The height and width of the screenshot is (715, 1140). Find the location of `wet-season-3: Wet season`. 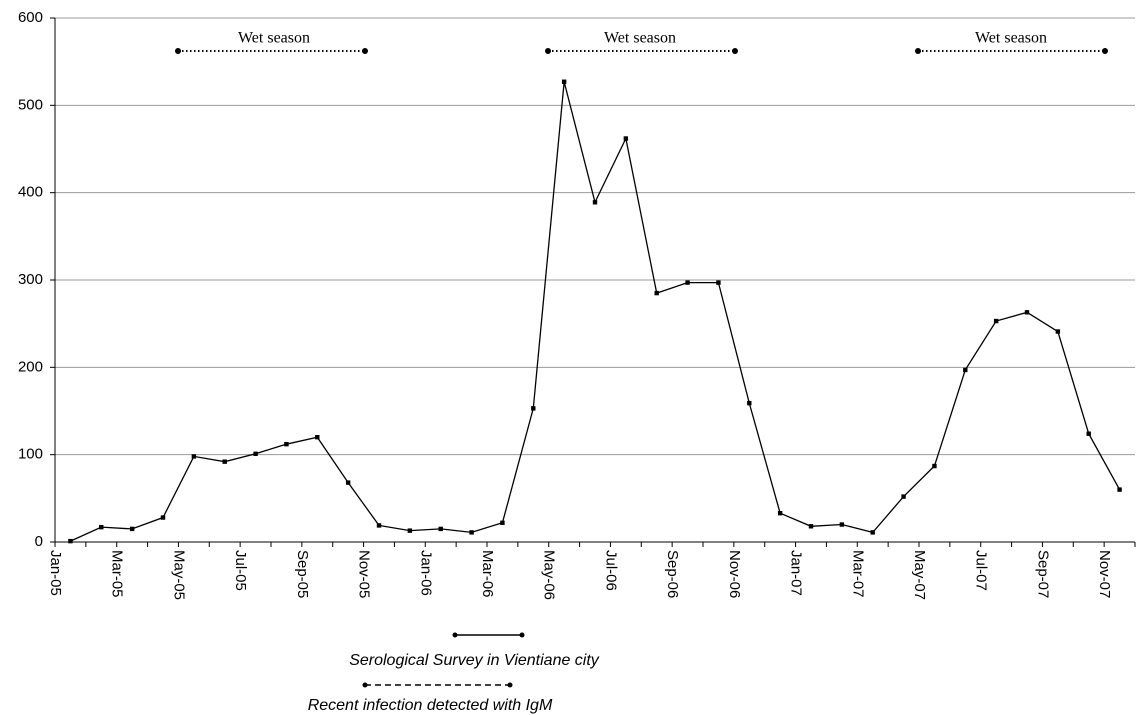

wet-season-3: Wet season is located at coordinates (1011, 42).